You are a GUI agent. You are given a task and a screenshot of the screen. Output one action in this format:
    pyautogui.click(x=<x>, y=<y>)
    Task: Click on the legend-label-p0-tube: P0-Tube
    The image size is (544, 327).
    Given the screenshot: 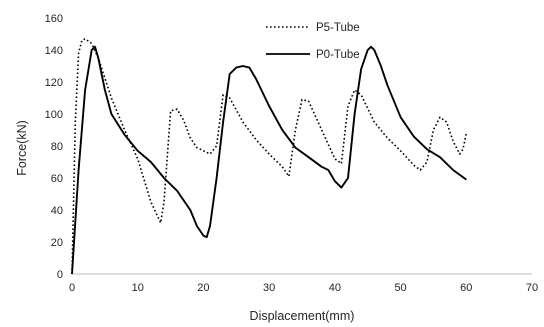 What is the action you would take?
    pyautogui.click(x=338, y=55)
    